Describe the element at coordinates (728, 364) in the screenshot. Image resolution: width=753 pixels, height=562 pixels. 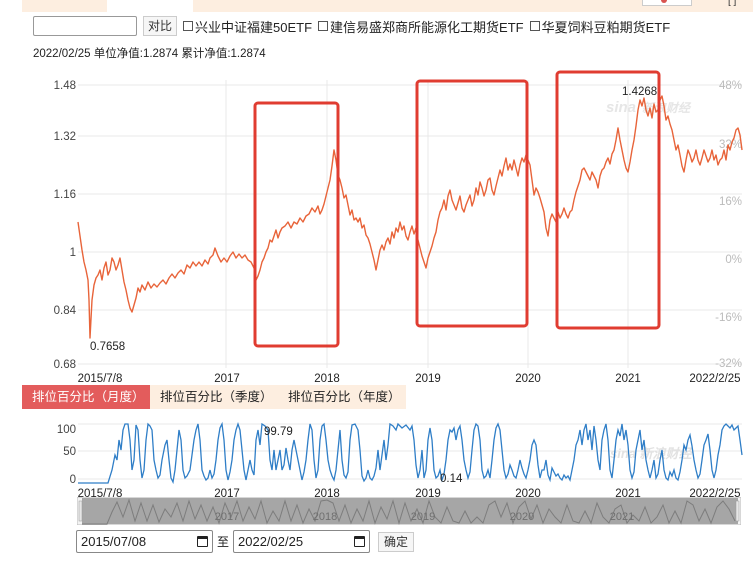
I see `y-tick-right: -32%` at that location.